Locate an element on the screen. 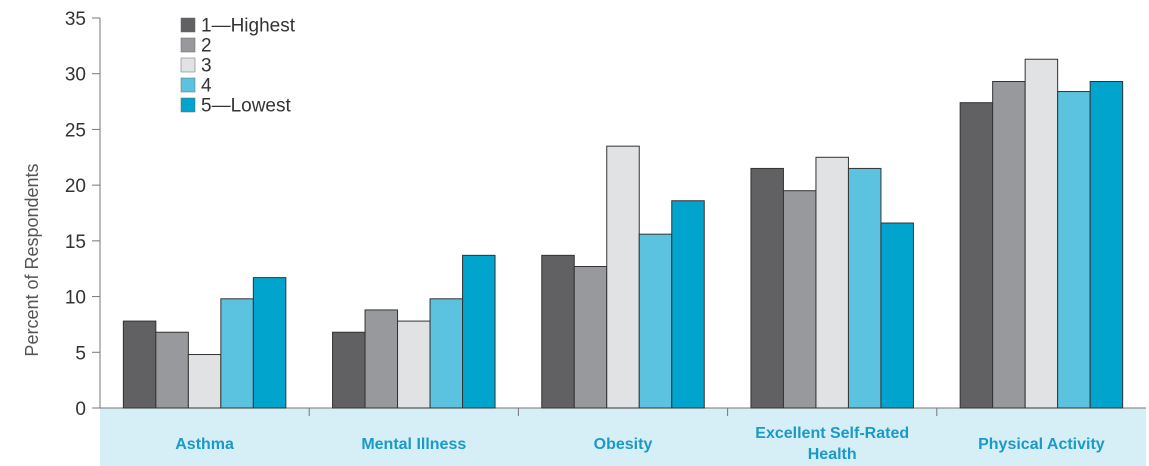 This screenshot has width=1149, height=466. y-tick-label: 15 is located at coordinates (75, 242).